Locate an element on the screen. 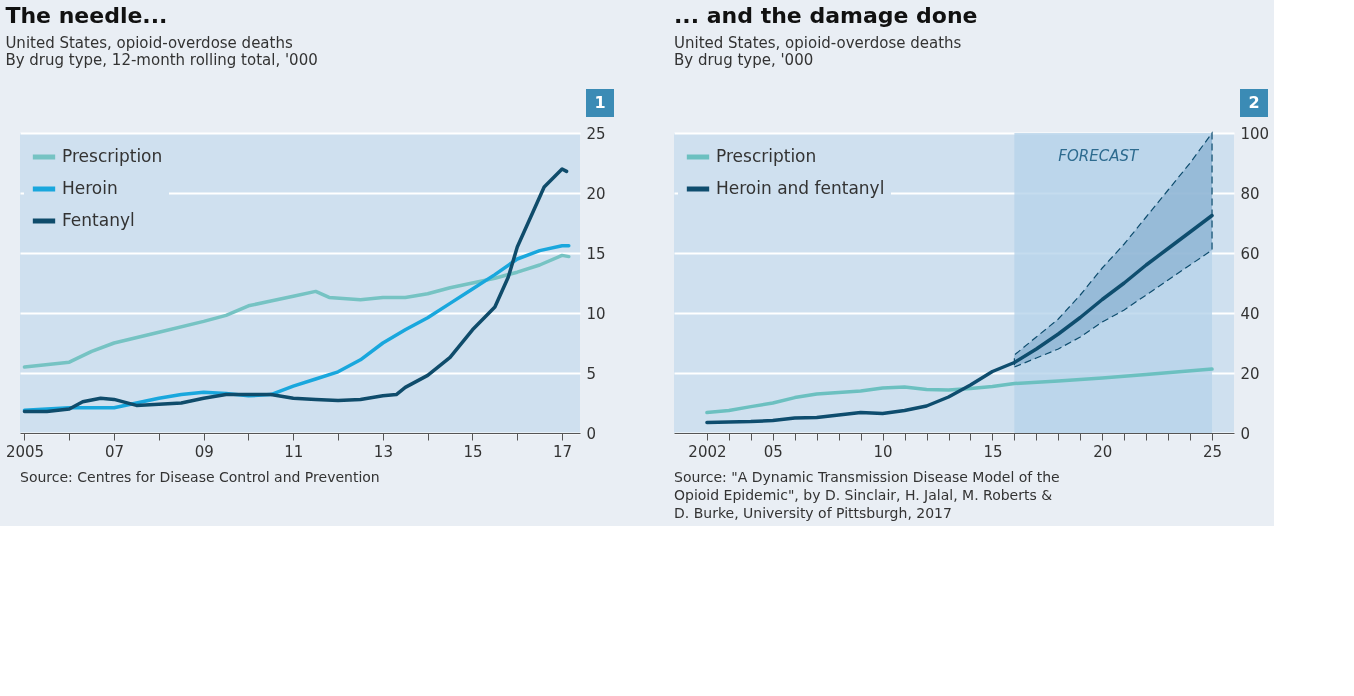  y-tick-label: 10 is located at coordinates (596, 313).